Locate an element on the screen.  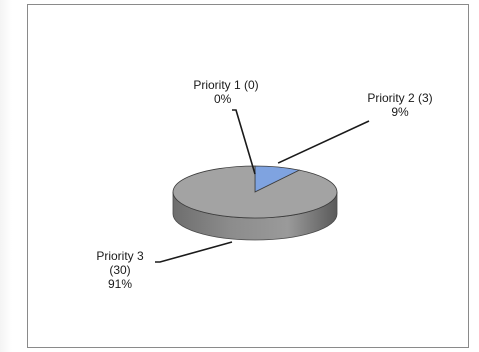
window-left-edge is located at coordinates (6, 176).